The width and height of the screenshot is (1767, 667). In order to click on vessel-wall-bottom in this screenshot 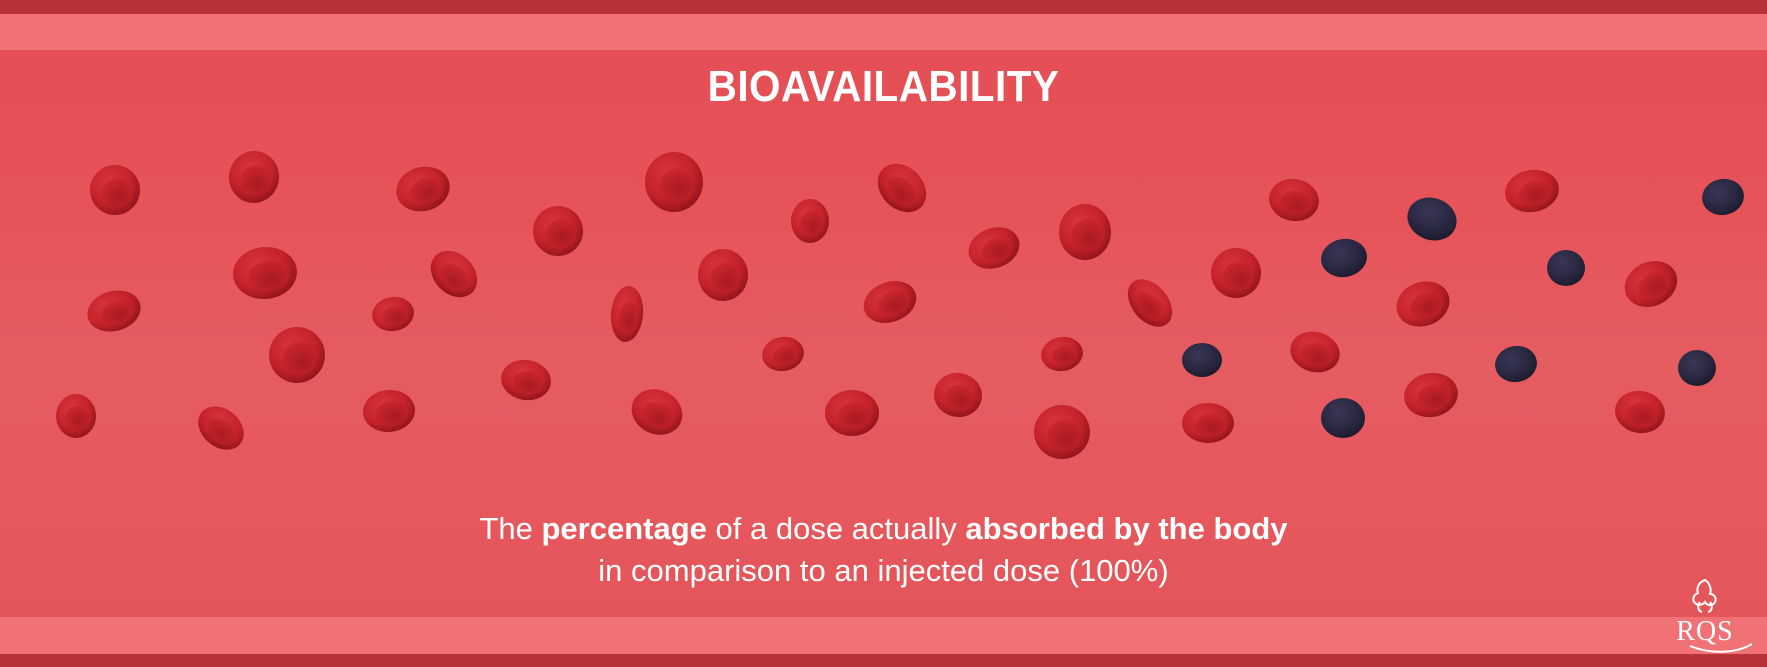, I will do `click(883, 635)`.